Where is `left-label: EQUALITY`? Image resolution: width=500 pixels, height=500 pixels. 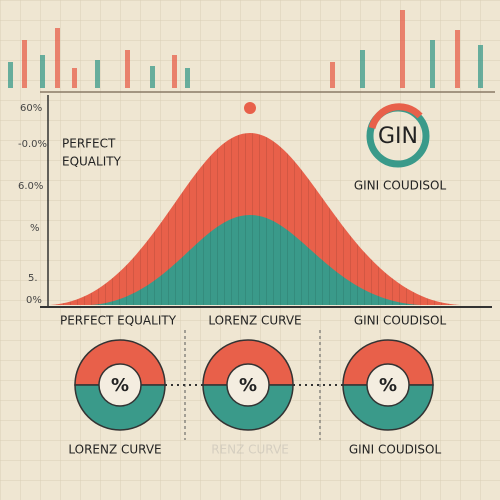 left-label: EQUALITY is located at coordinates (92, 162).